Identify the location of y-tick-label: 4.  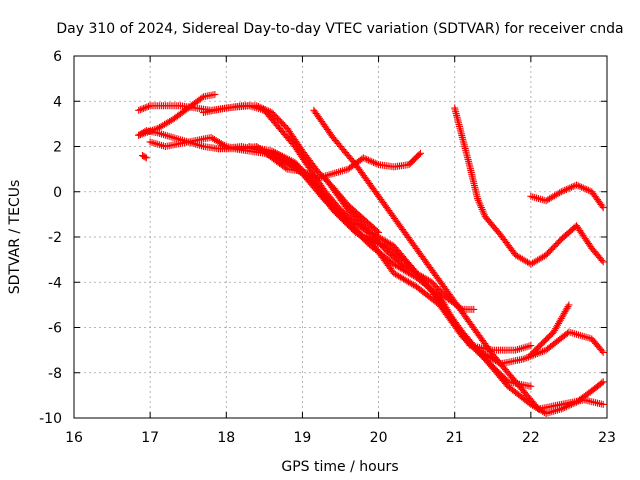
(57, 102).